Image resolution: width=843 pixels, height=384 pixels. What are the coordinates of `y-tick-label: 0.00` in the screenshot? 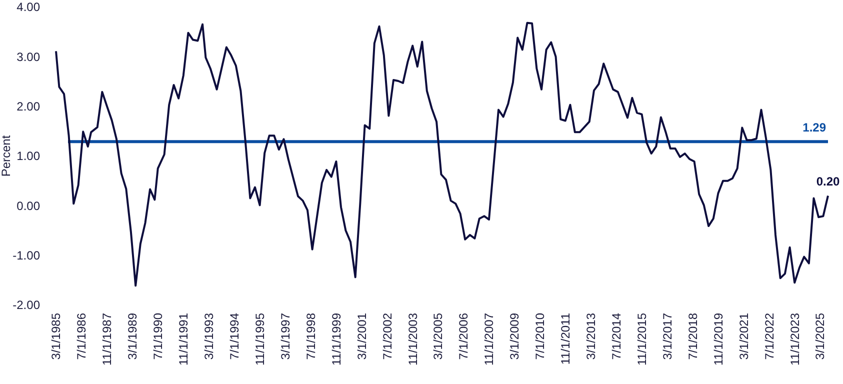 It's located at (28, 205).